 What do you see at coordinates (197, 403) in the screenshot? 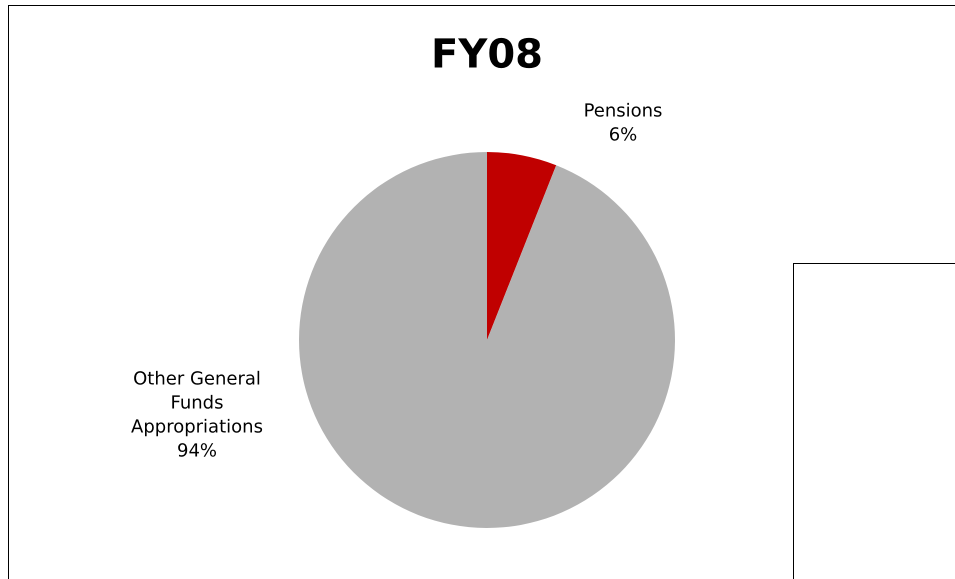
I see `slice-label: Other General Funds Appropriations` at bounding box center [197, 403].